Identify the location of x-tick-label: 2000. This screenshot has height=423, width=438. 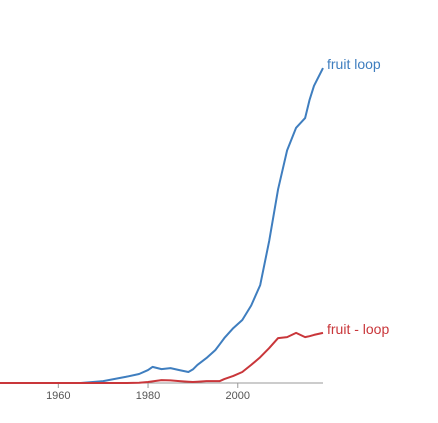
(238, 396).